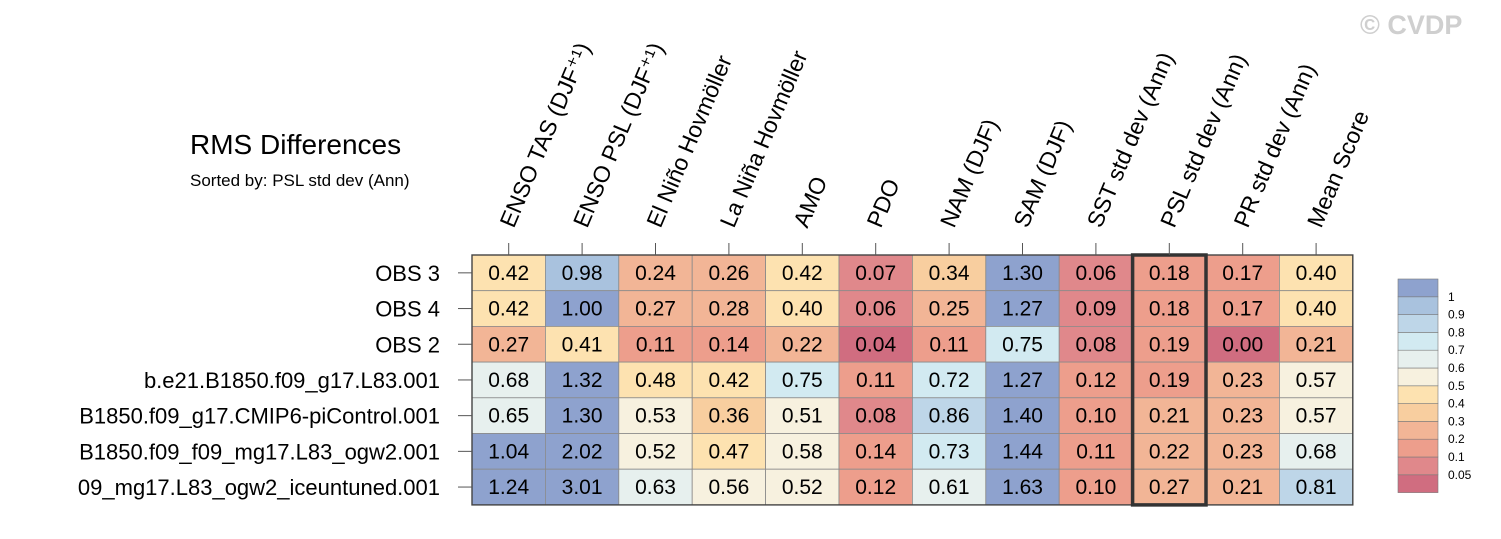  Describe the element at coordinates (407, 344) in the screenshot. I see `row-label: OBS 2` at that location.